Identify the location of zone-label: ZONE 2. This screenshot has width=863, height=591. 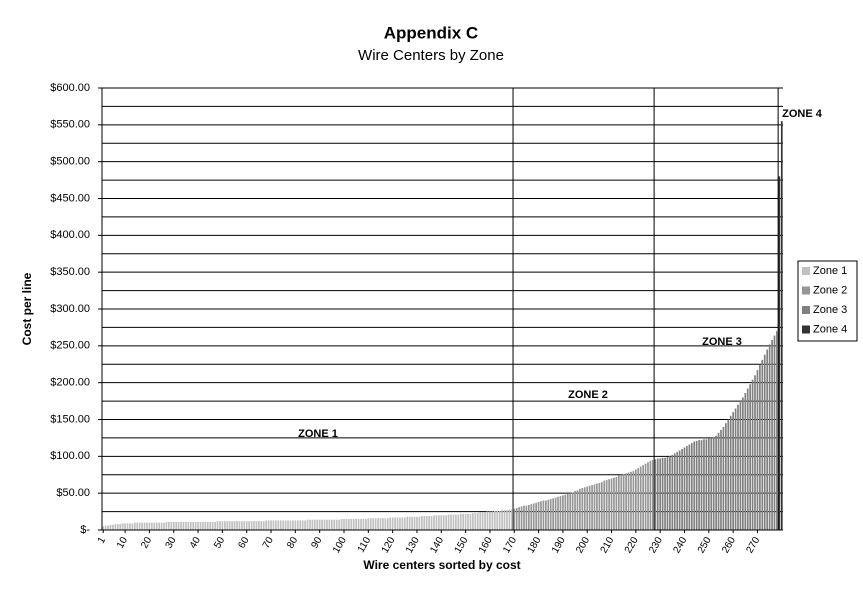
(588, 395).